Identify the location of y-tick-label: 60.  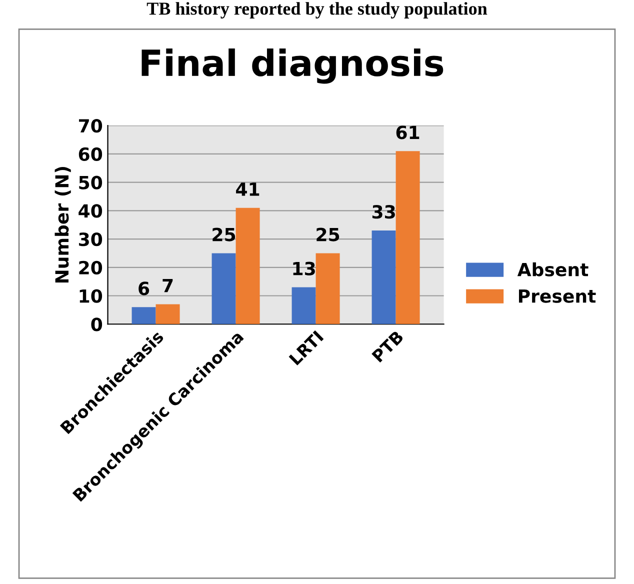
(90, 154).